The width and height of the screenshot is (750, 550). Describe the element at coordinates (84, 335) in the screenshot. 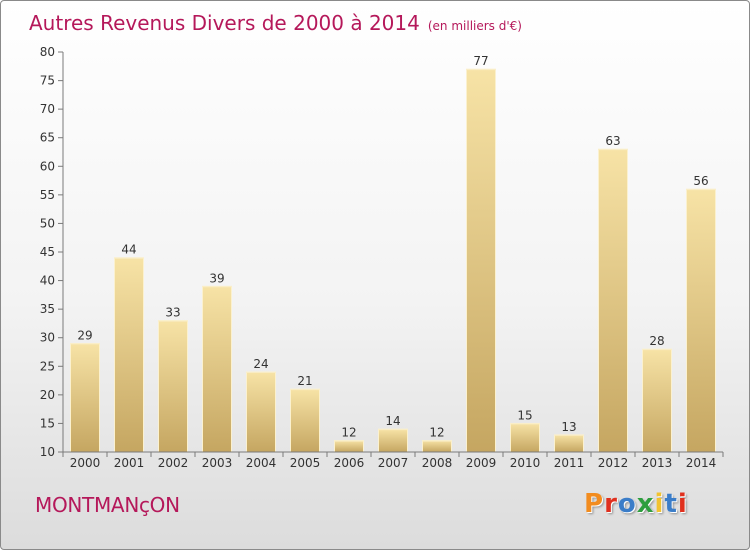

I see `data-label-2000: 29` at that location.